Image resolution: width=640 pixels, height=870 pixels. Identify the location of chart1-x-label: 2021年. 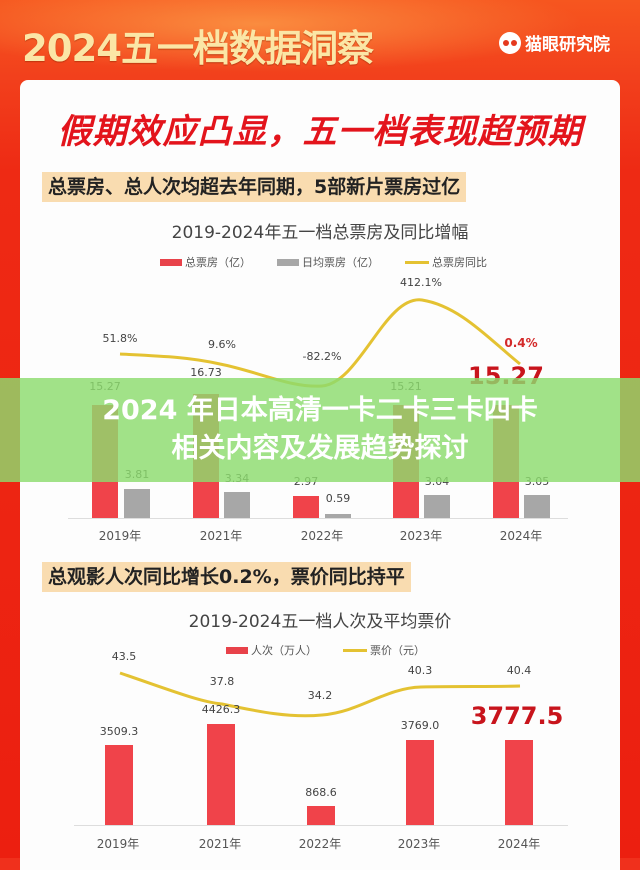
(221, 536).